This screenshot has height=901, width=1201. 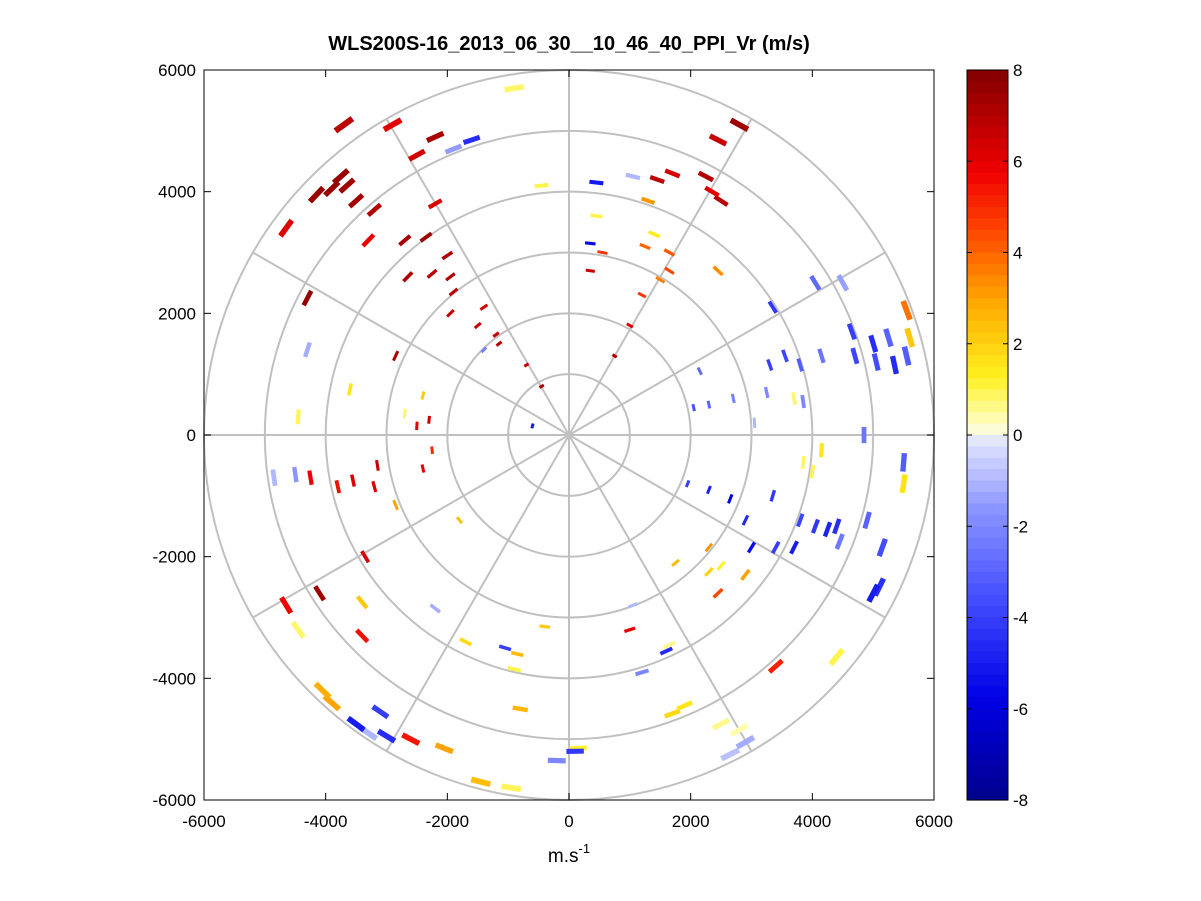 I want to click on colorbar-tick-label: 6, so click(x=1017, y=161).